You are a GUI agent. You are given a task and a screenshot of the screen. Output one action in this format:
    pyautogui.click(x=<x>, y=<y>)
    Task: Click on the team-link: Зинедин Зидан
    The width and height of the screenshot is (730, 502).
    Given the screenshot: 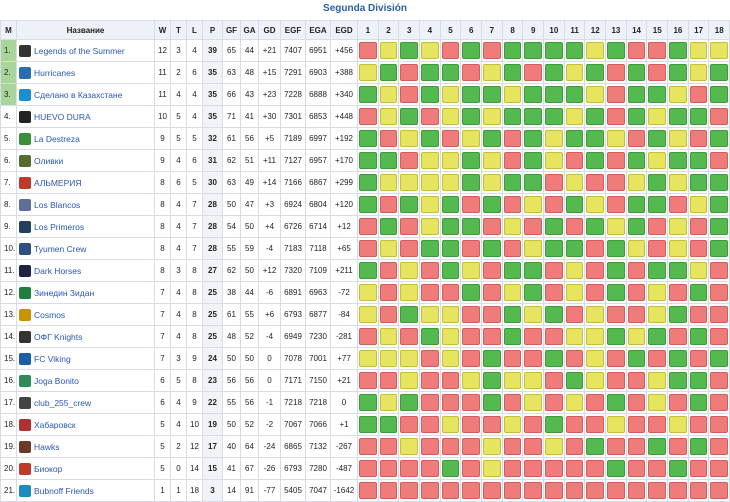 What is the action you would take?
    pyautogui.click(x=64, y=293)
    